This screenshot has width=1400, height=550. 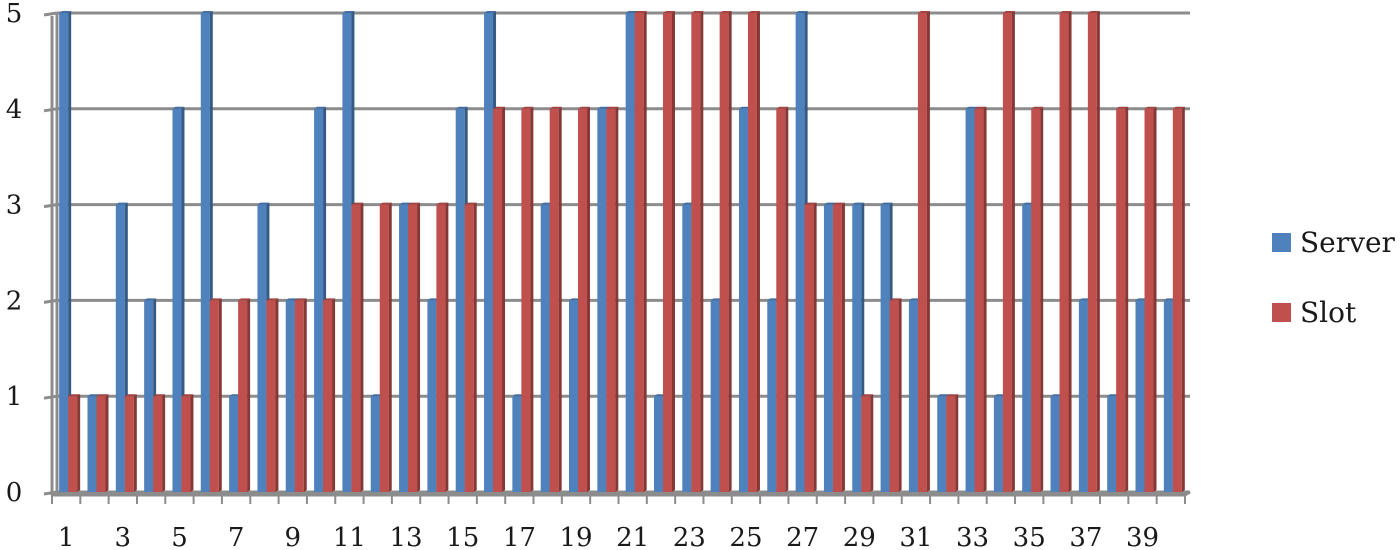 I want to click on legend-item-slot: Slot, so click(x=1333, y=312).